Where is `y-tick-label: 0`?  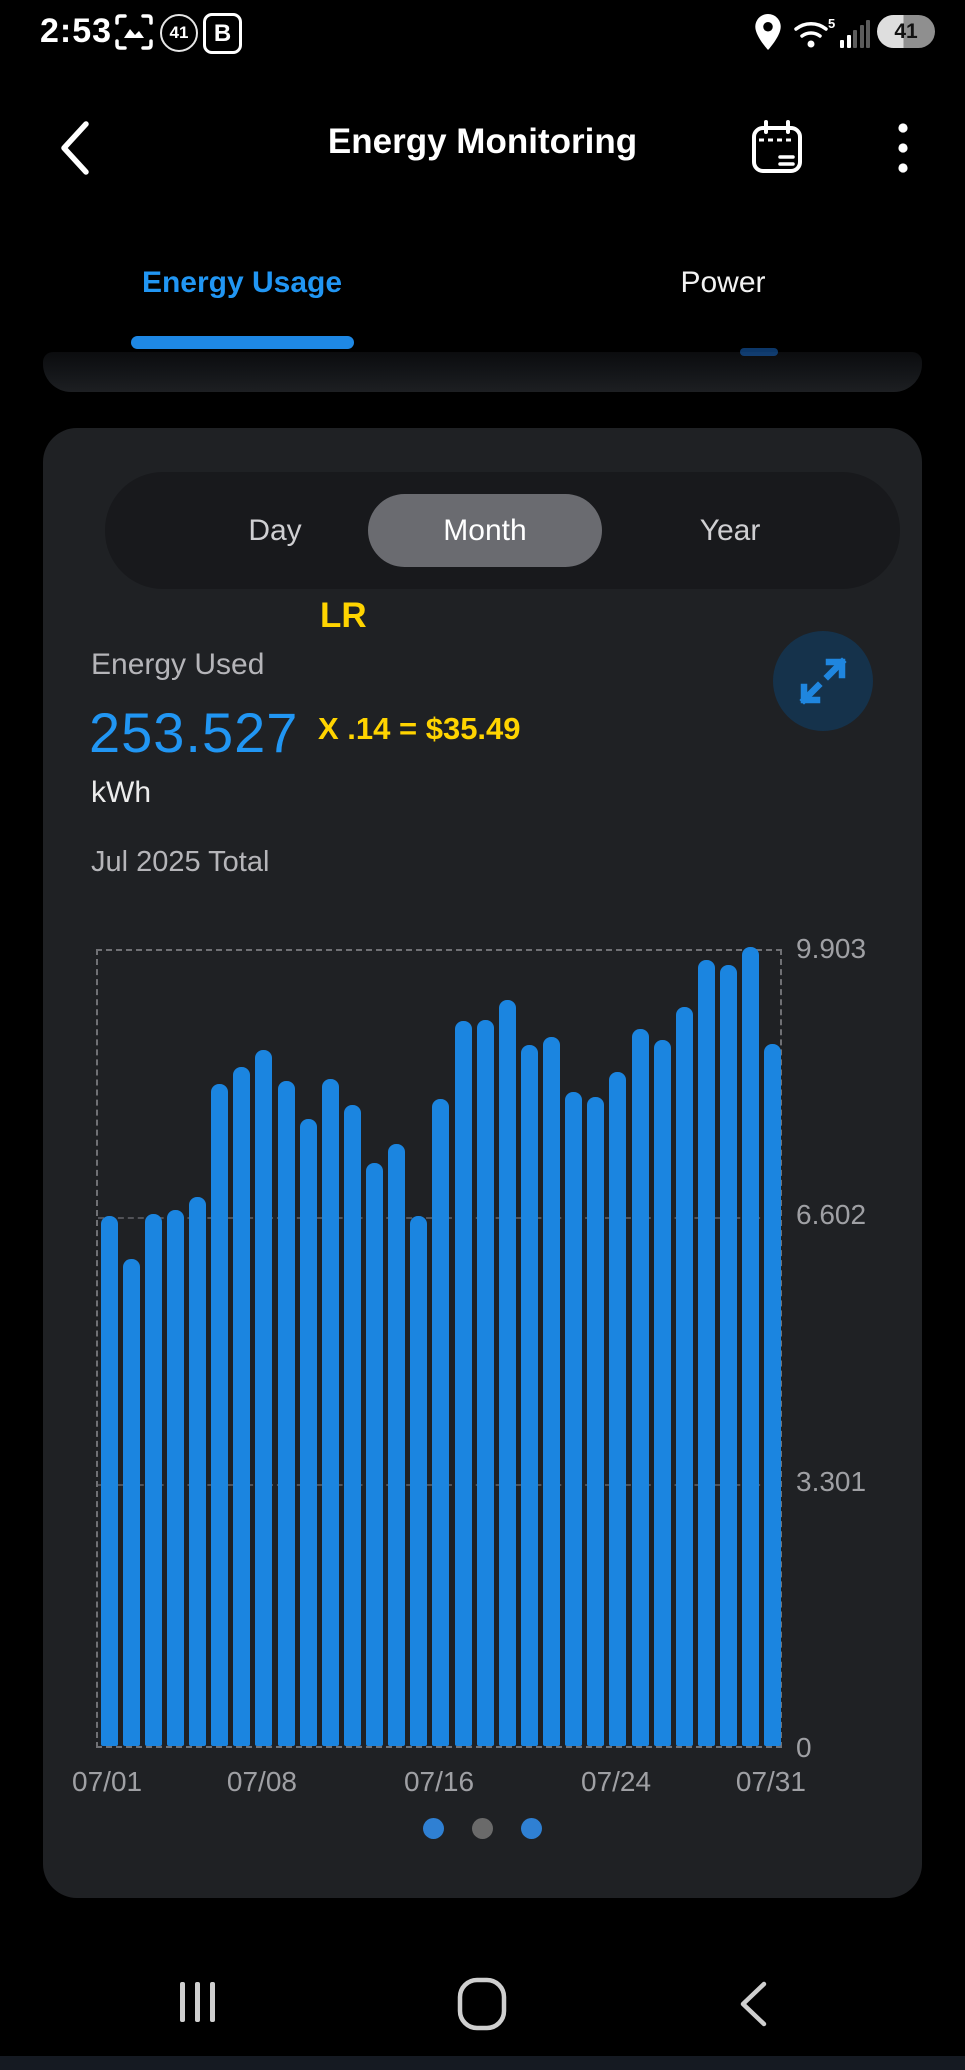 y-tick-label: 0 is located at coordinates (804, 1747).